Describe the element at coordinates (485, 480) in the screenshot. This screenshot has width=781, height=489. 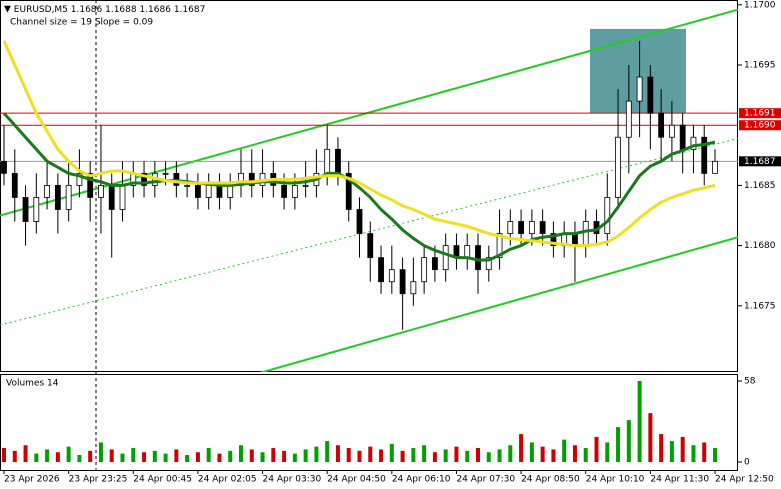
I see `x-tick-label: 24 Apr 07:30` at that location.